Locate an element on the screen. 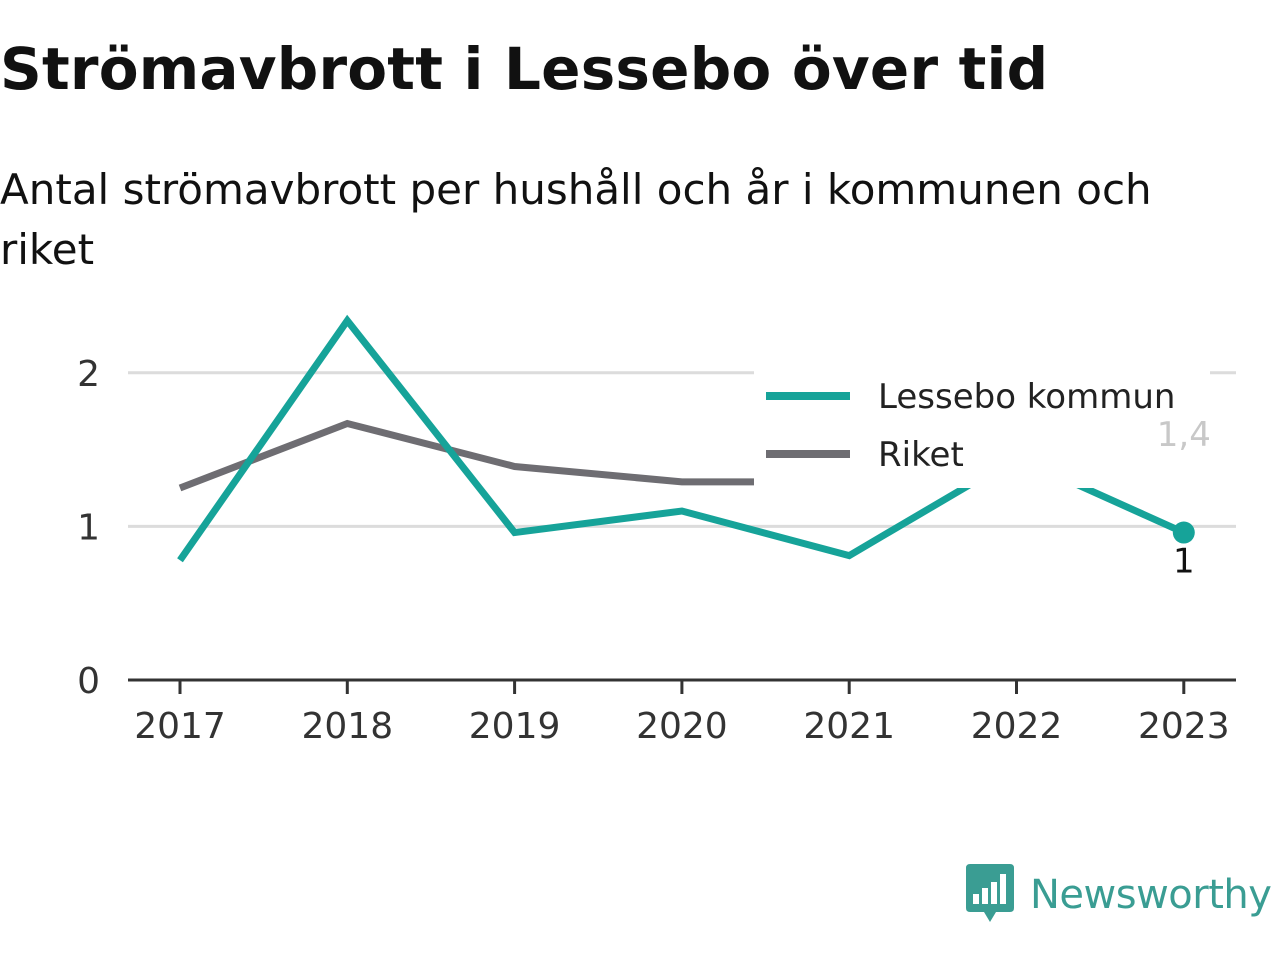 The image size is (1280, 960). end-labels: 11,4 is located at coordinates (1184, 498).